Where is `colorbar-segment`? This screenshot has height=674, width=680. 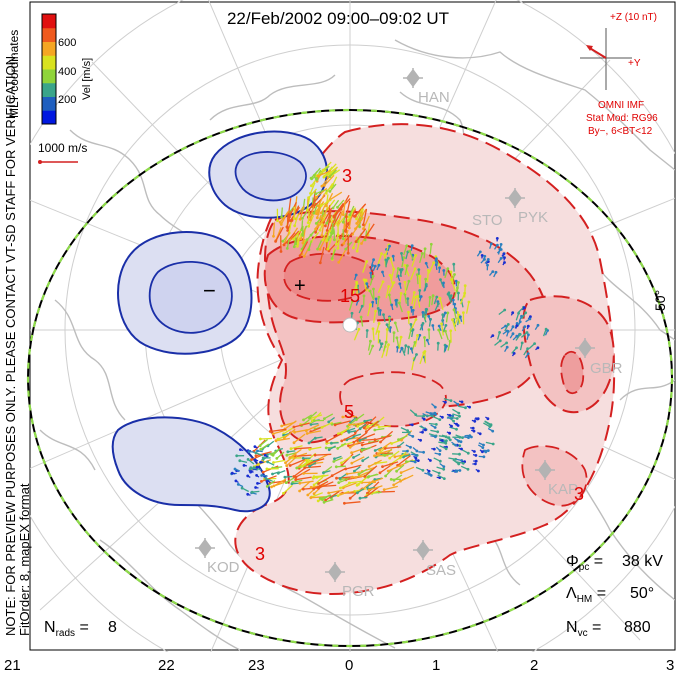 colorbar-segment is located at coordinates (49, 76).